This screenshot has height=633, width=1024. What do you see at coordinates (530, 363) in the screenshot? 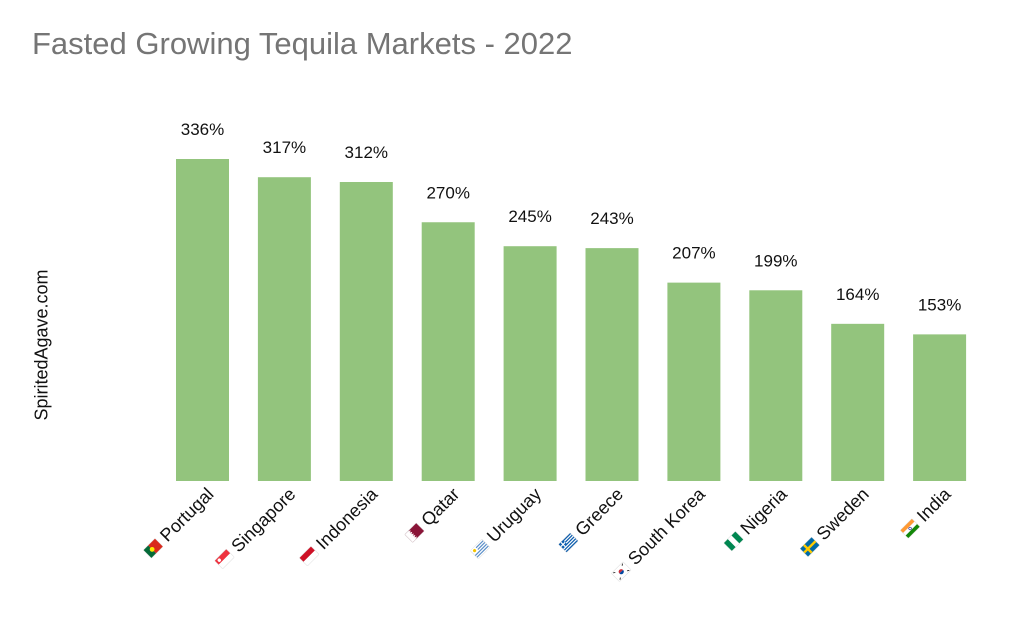
I see `bar-uruguay` at bounding box center [530, 363].